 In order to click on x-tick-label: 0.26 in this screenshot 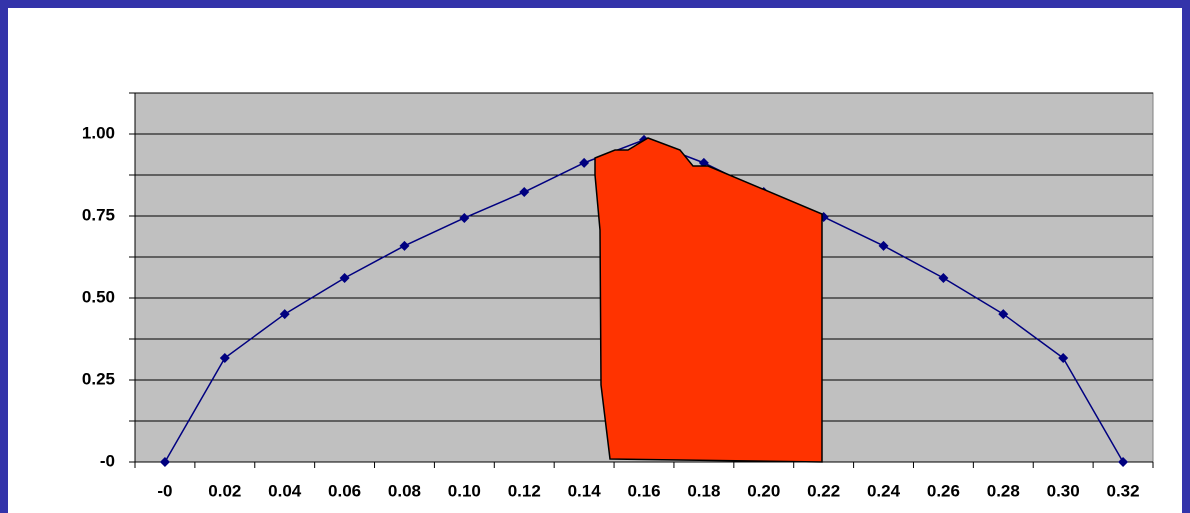, I will do `click(943, 490)`.